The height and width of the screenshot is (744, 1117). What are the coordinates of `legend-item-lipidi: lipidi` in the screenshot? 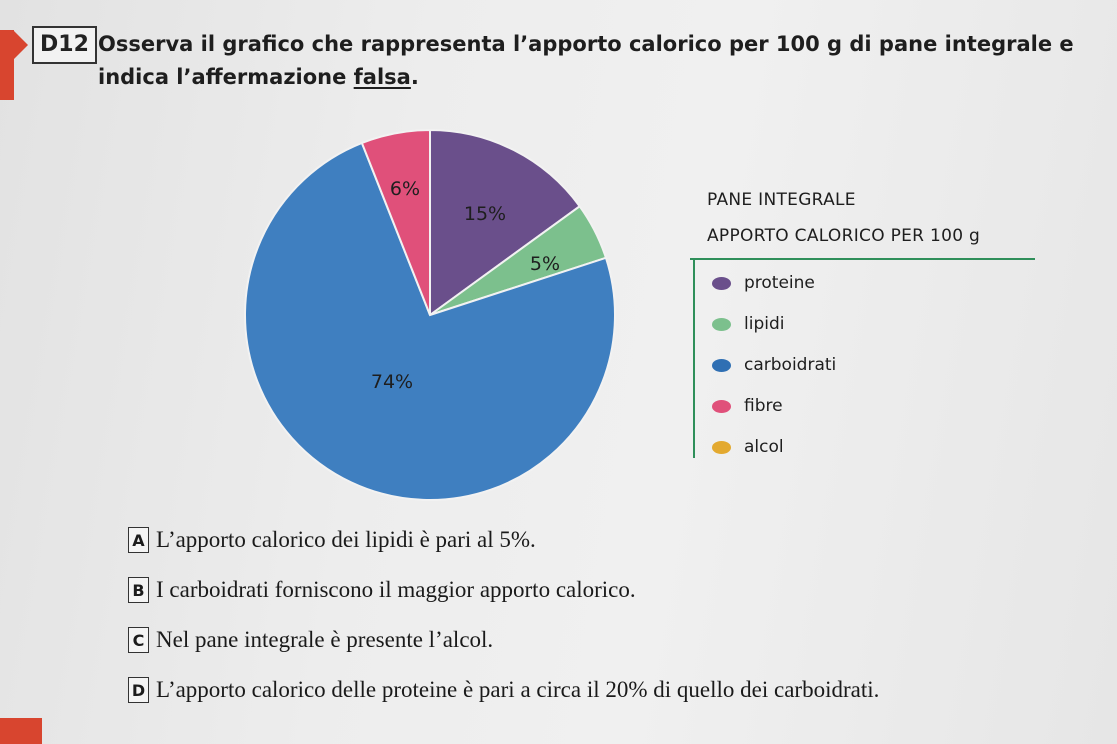 It's located at (748, 324).